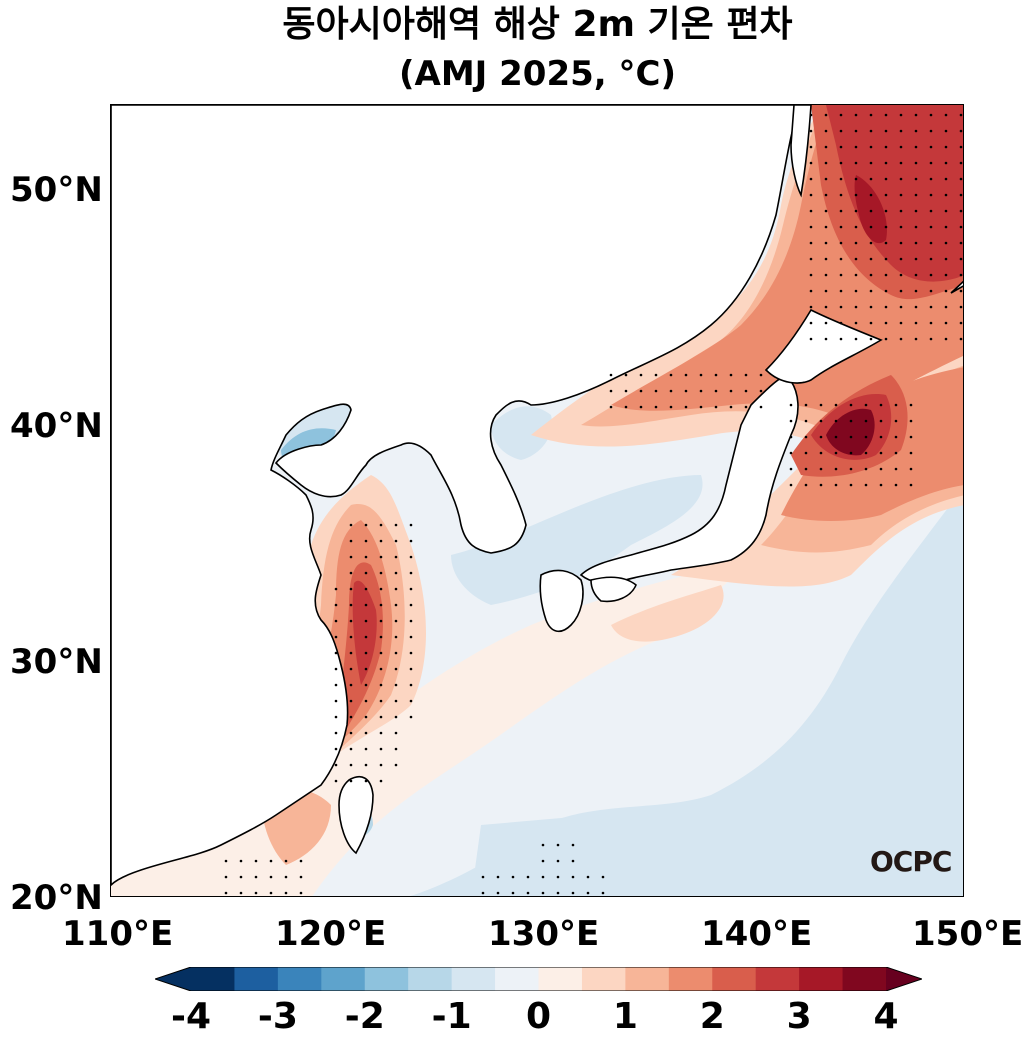 The image size is (1025, 1048). I want to click on anomaly-contour-china-pos2, so click(258, 689).